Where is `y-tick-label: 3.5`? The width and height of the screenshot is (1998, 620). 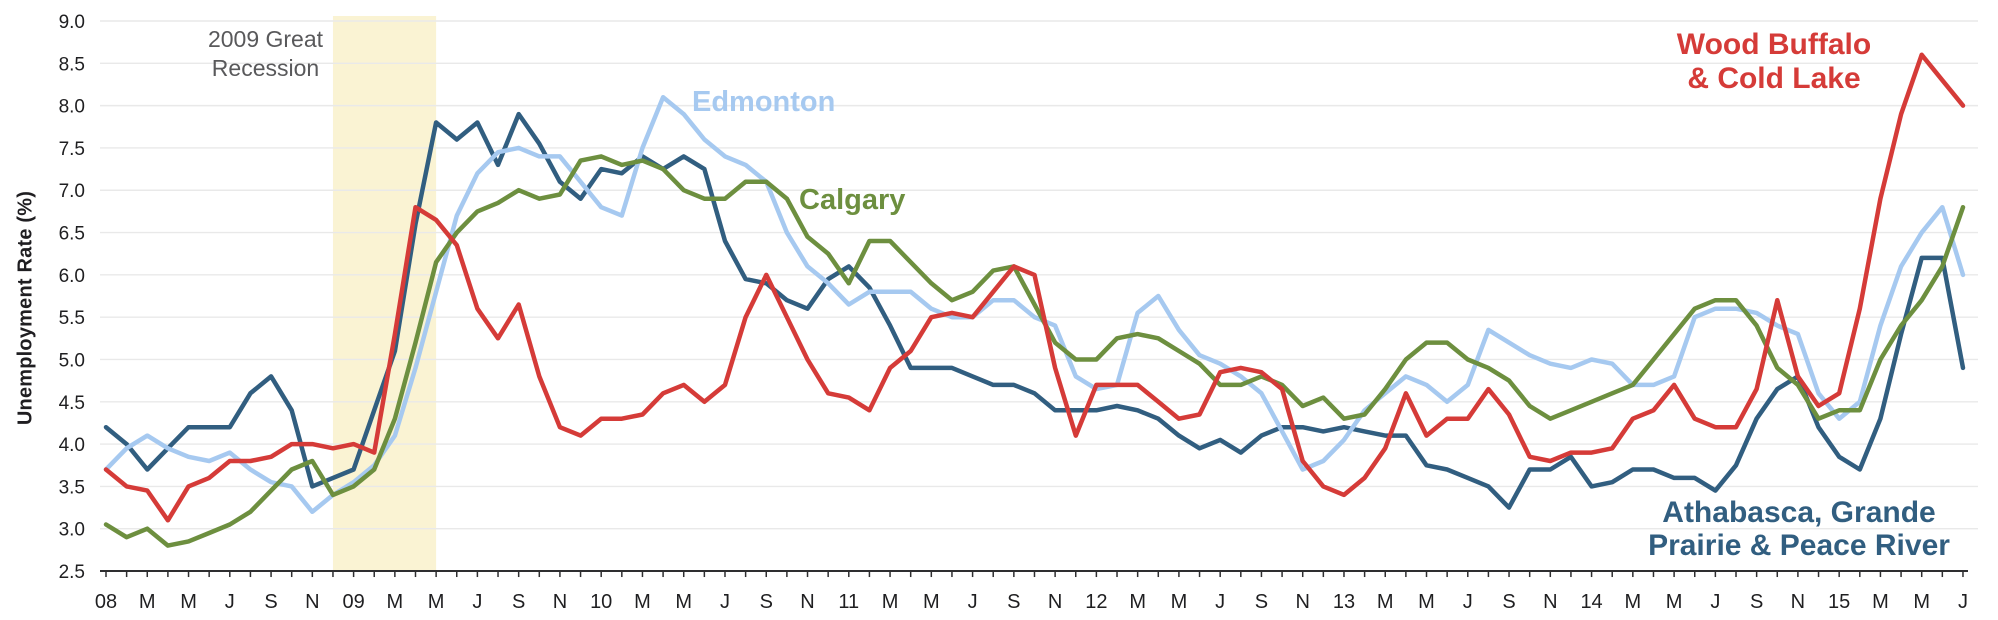 y-tick-label: 3.5 is located at coordinates (72, 487).